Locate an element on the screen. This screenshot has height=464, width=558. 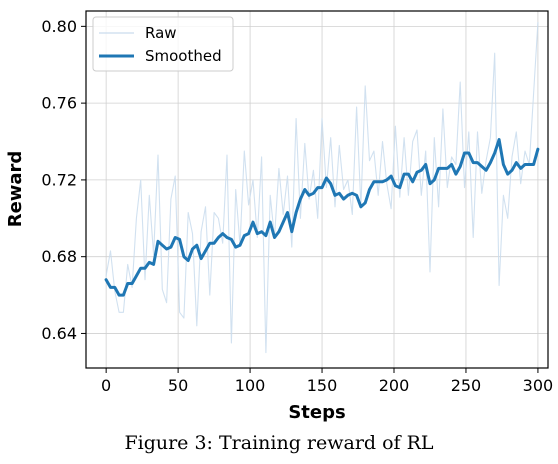
x-tick-label: 200 is located at coordinates (394, 385).